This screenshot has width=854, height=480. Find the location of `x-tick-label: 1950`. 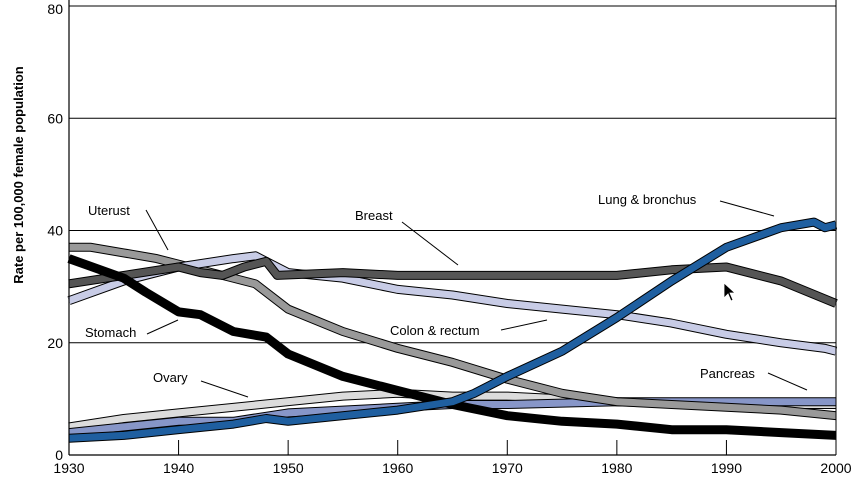

x-tick-label: 1950 is located at coordinates (288, 468).